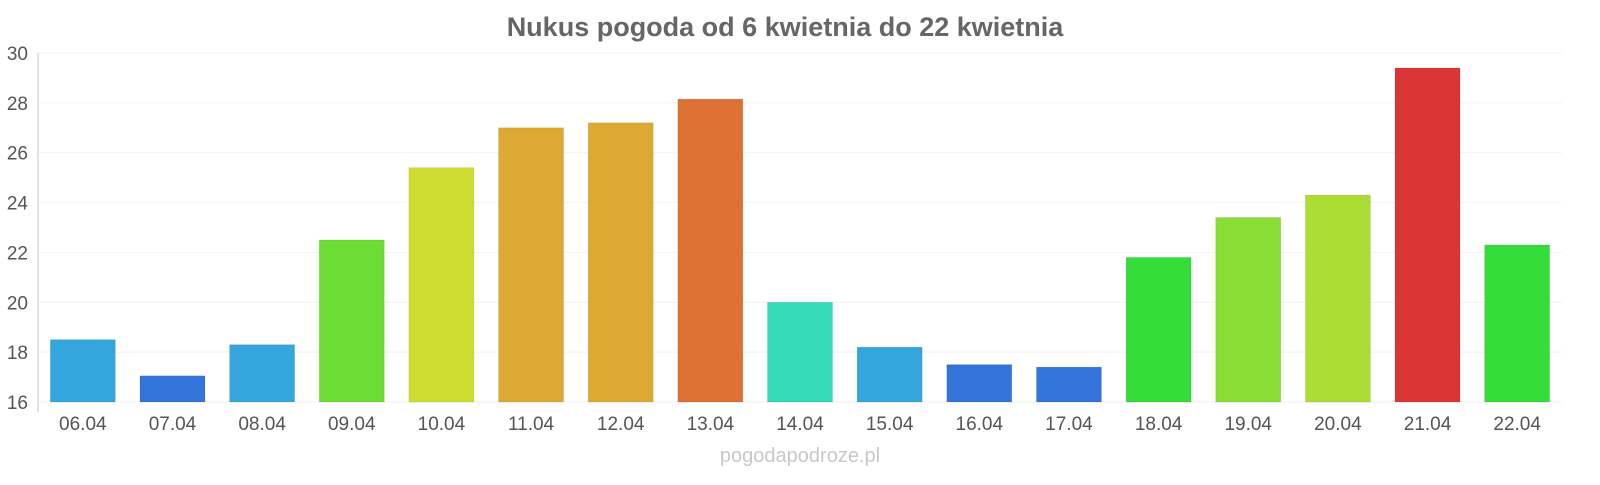 This screenshot has width=1600, height=485. Describe the element at coordinates (1517, 424) in the screenshot. I see `x-tick-label: 22.04` at that location.